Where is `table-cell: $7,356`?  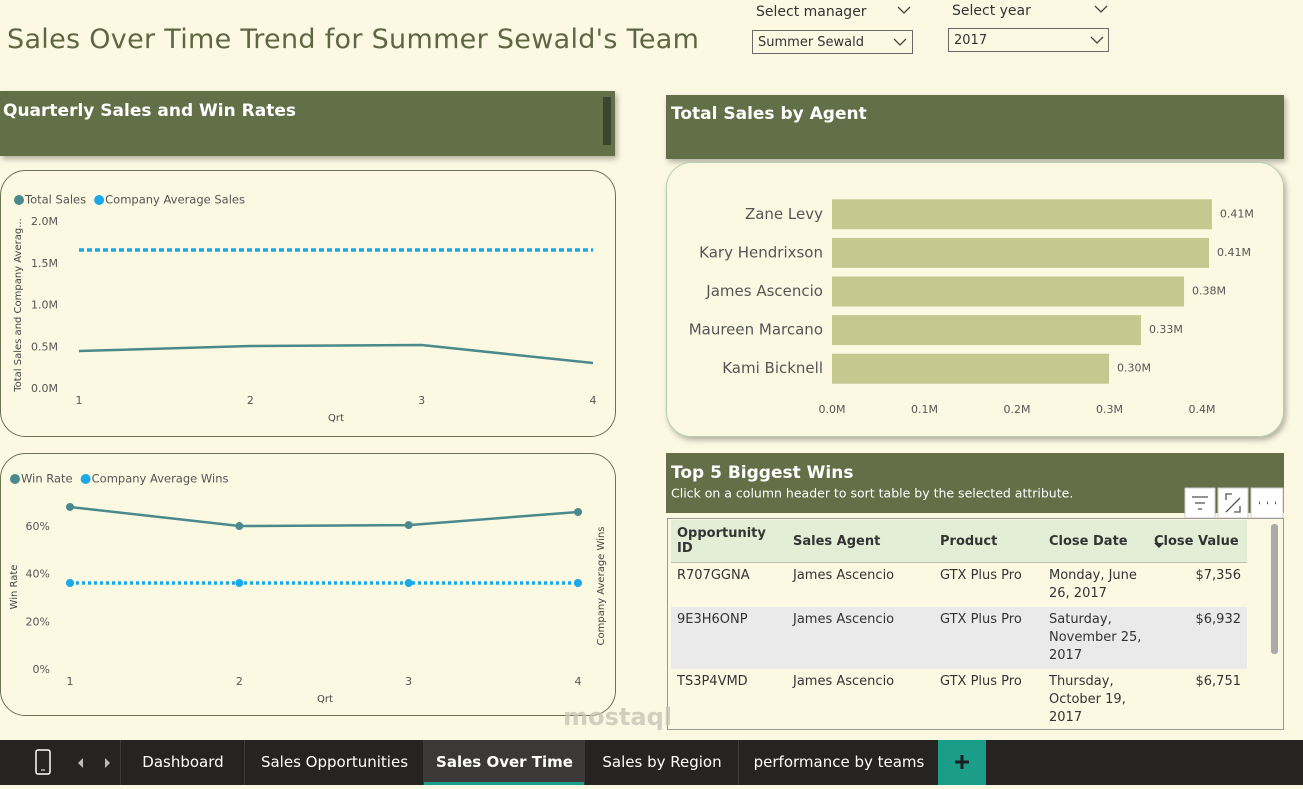
table-cell: $7,356 is located at coordinates (1218, 575).